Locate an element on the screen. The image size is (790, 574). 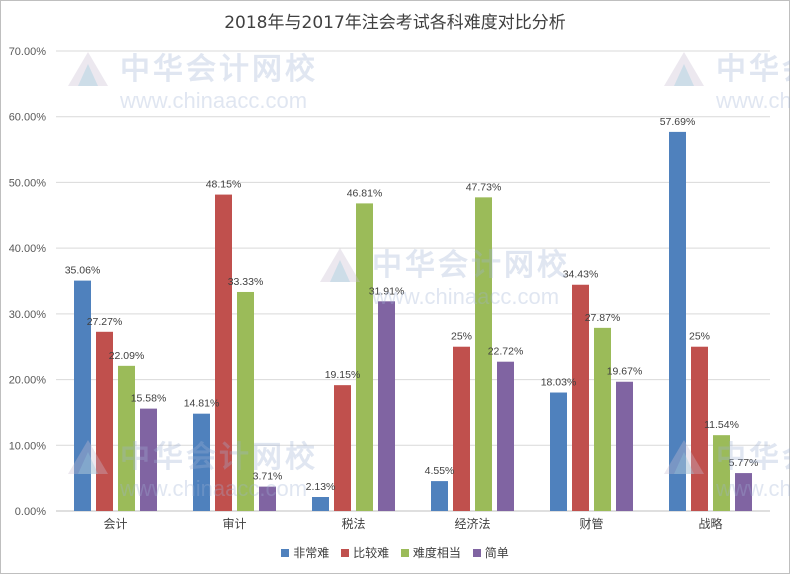
data-label: 11.54% is located at coordinates (721, 425).